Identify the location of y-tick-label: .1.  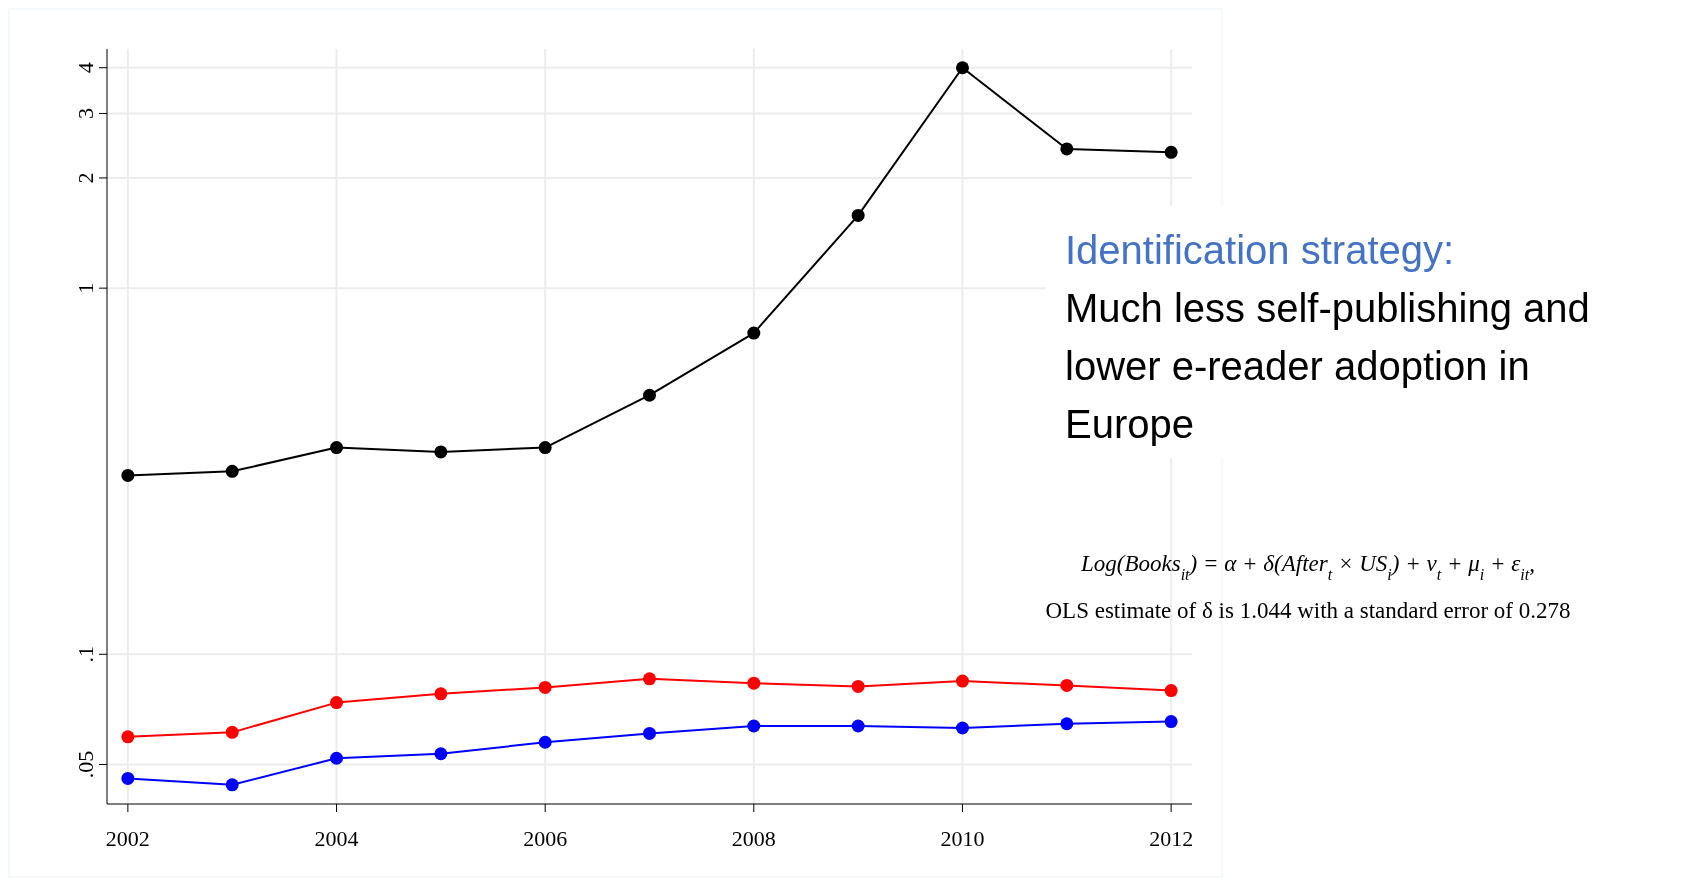
(85, 654).